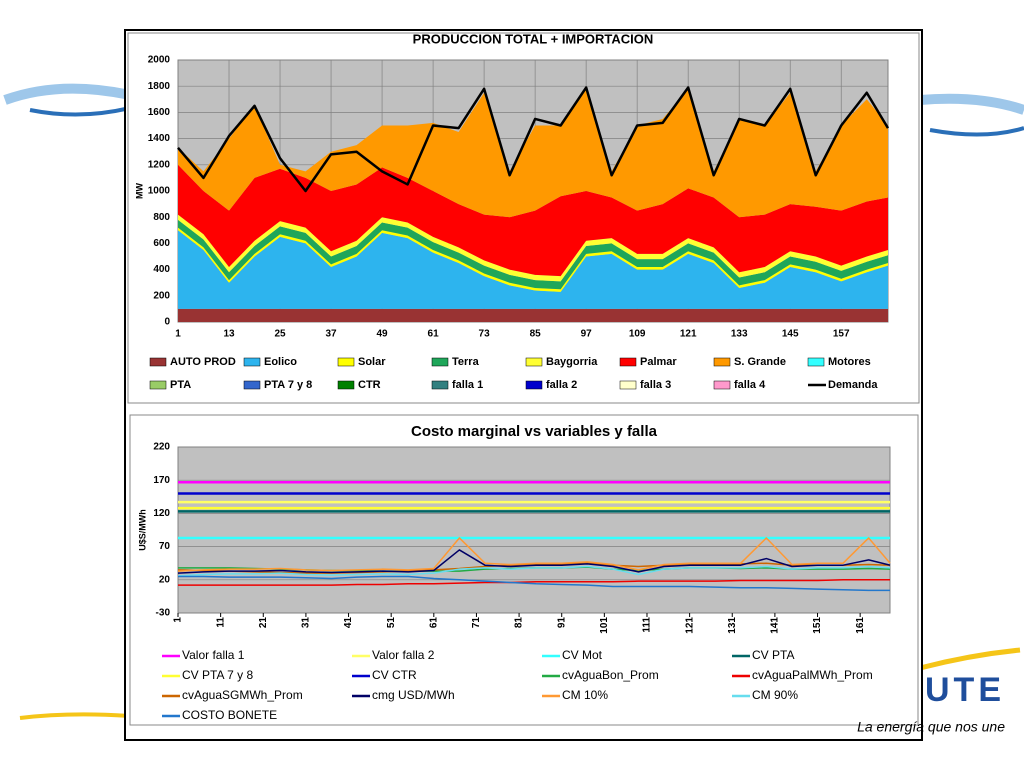 The width and height of the screenshot is (1024, 768). Describe the element at coordinates (585, 695) in the screenshot. I see `legend-label: CM 10%` at that location.